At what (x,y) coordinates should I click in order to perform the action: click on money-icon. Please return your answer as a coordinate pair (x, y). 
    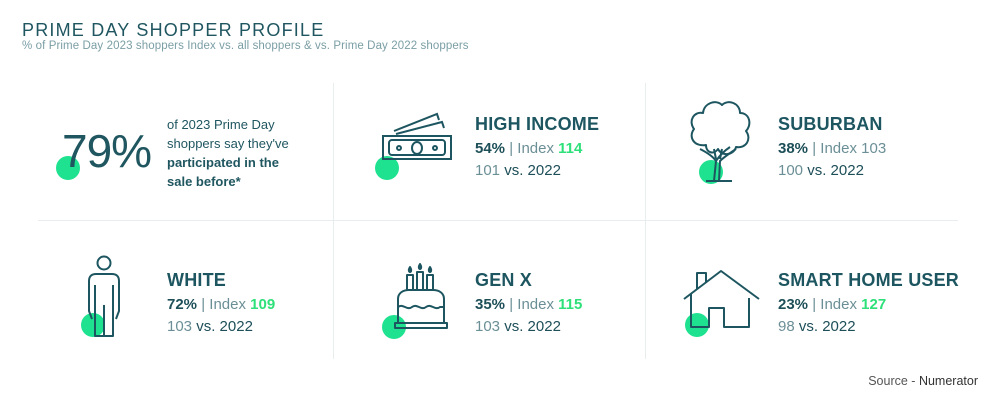
    Looking at the image, I should click on (418, 139).